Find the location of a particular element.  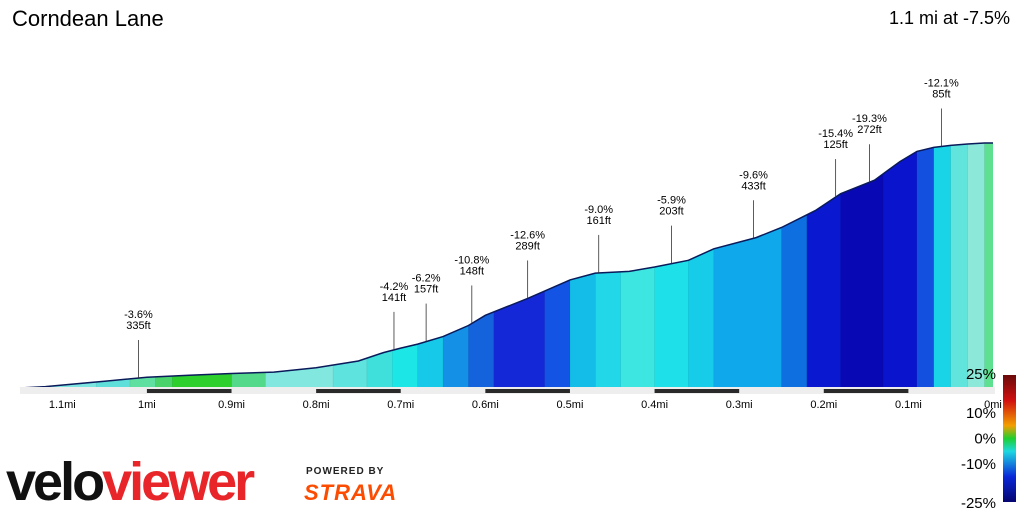

strava-logo: STRAVA is located at coordinates (351, 492).